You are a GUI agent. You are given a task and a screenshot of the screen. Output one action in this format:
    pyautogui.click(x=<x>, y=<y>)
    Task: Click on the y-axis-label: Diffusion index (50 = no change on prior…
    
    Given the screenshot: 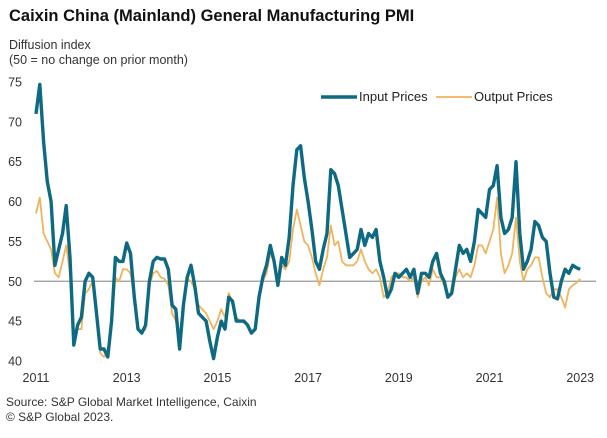 What is the action you would take?
    pyautogui.click(x=98, y=53)
    